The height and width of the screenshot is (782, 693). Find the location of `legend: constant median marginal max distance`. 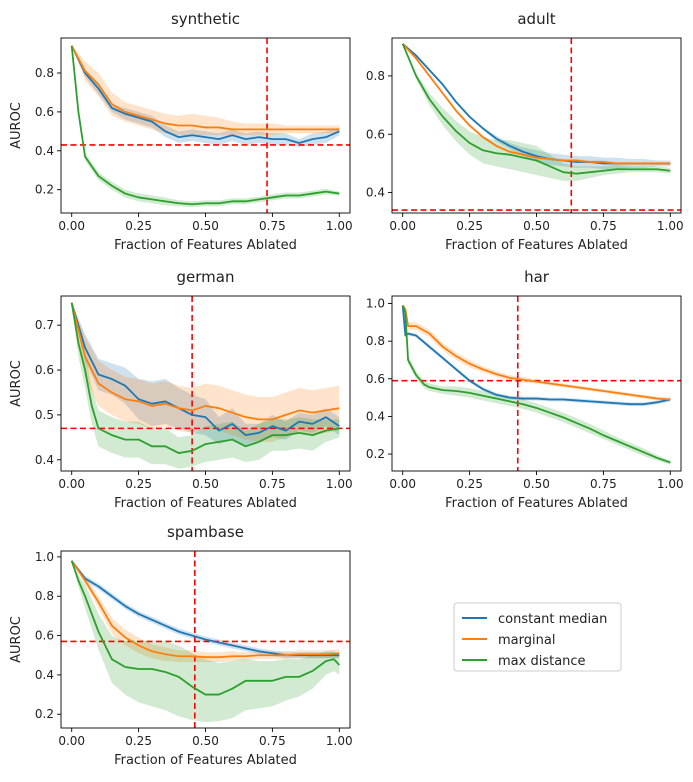

legend: constant median marginal max distance is located at coordinates (537, 637).